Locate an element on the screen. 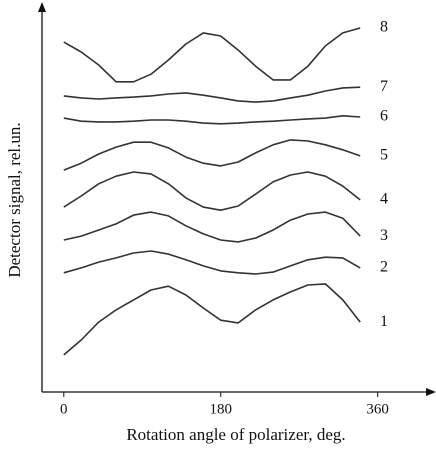  x-axis-label: Rotation angle of polarizer, deg. is located at coordinates (235, 434).